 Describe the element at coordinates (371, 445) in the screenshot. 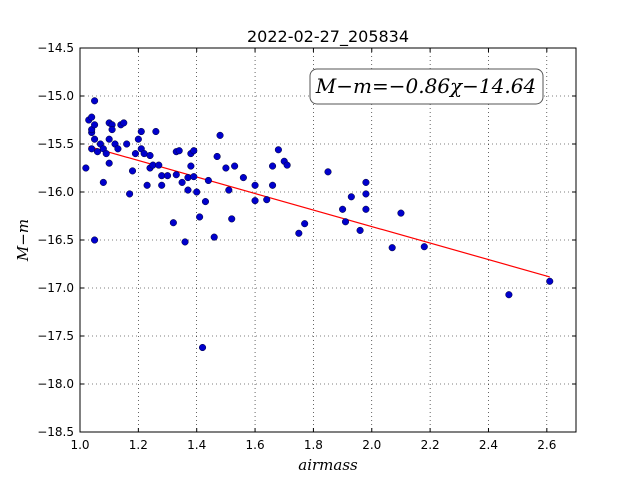

I see `x-tick-label: 2.0` at that location.